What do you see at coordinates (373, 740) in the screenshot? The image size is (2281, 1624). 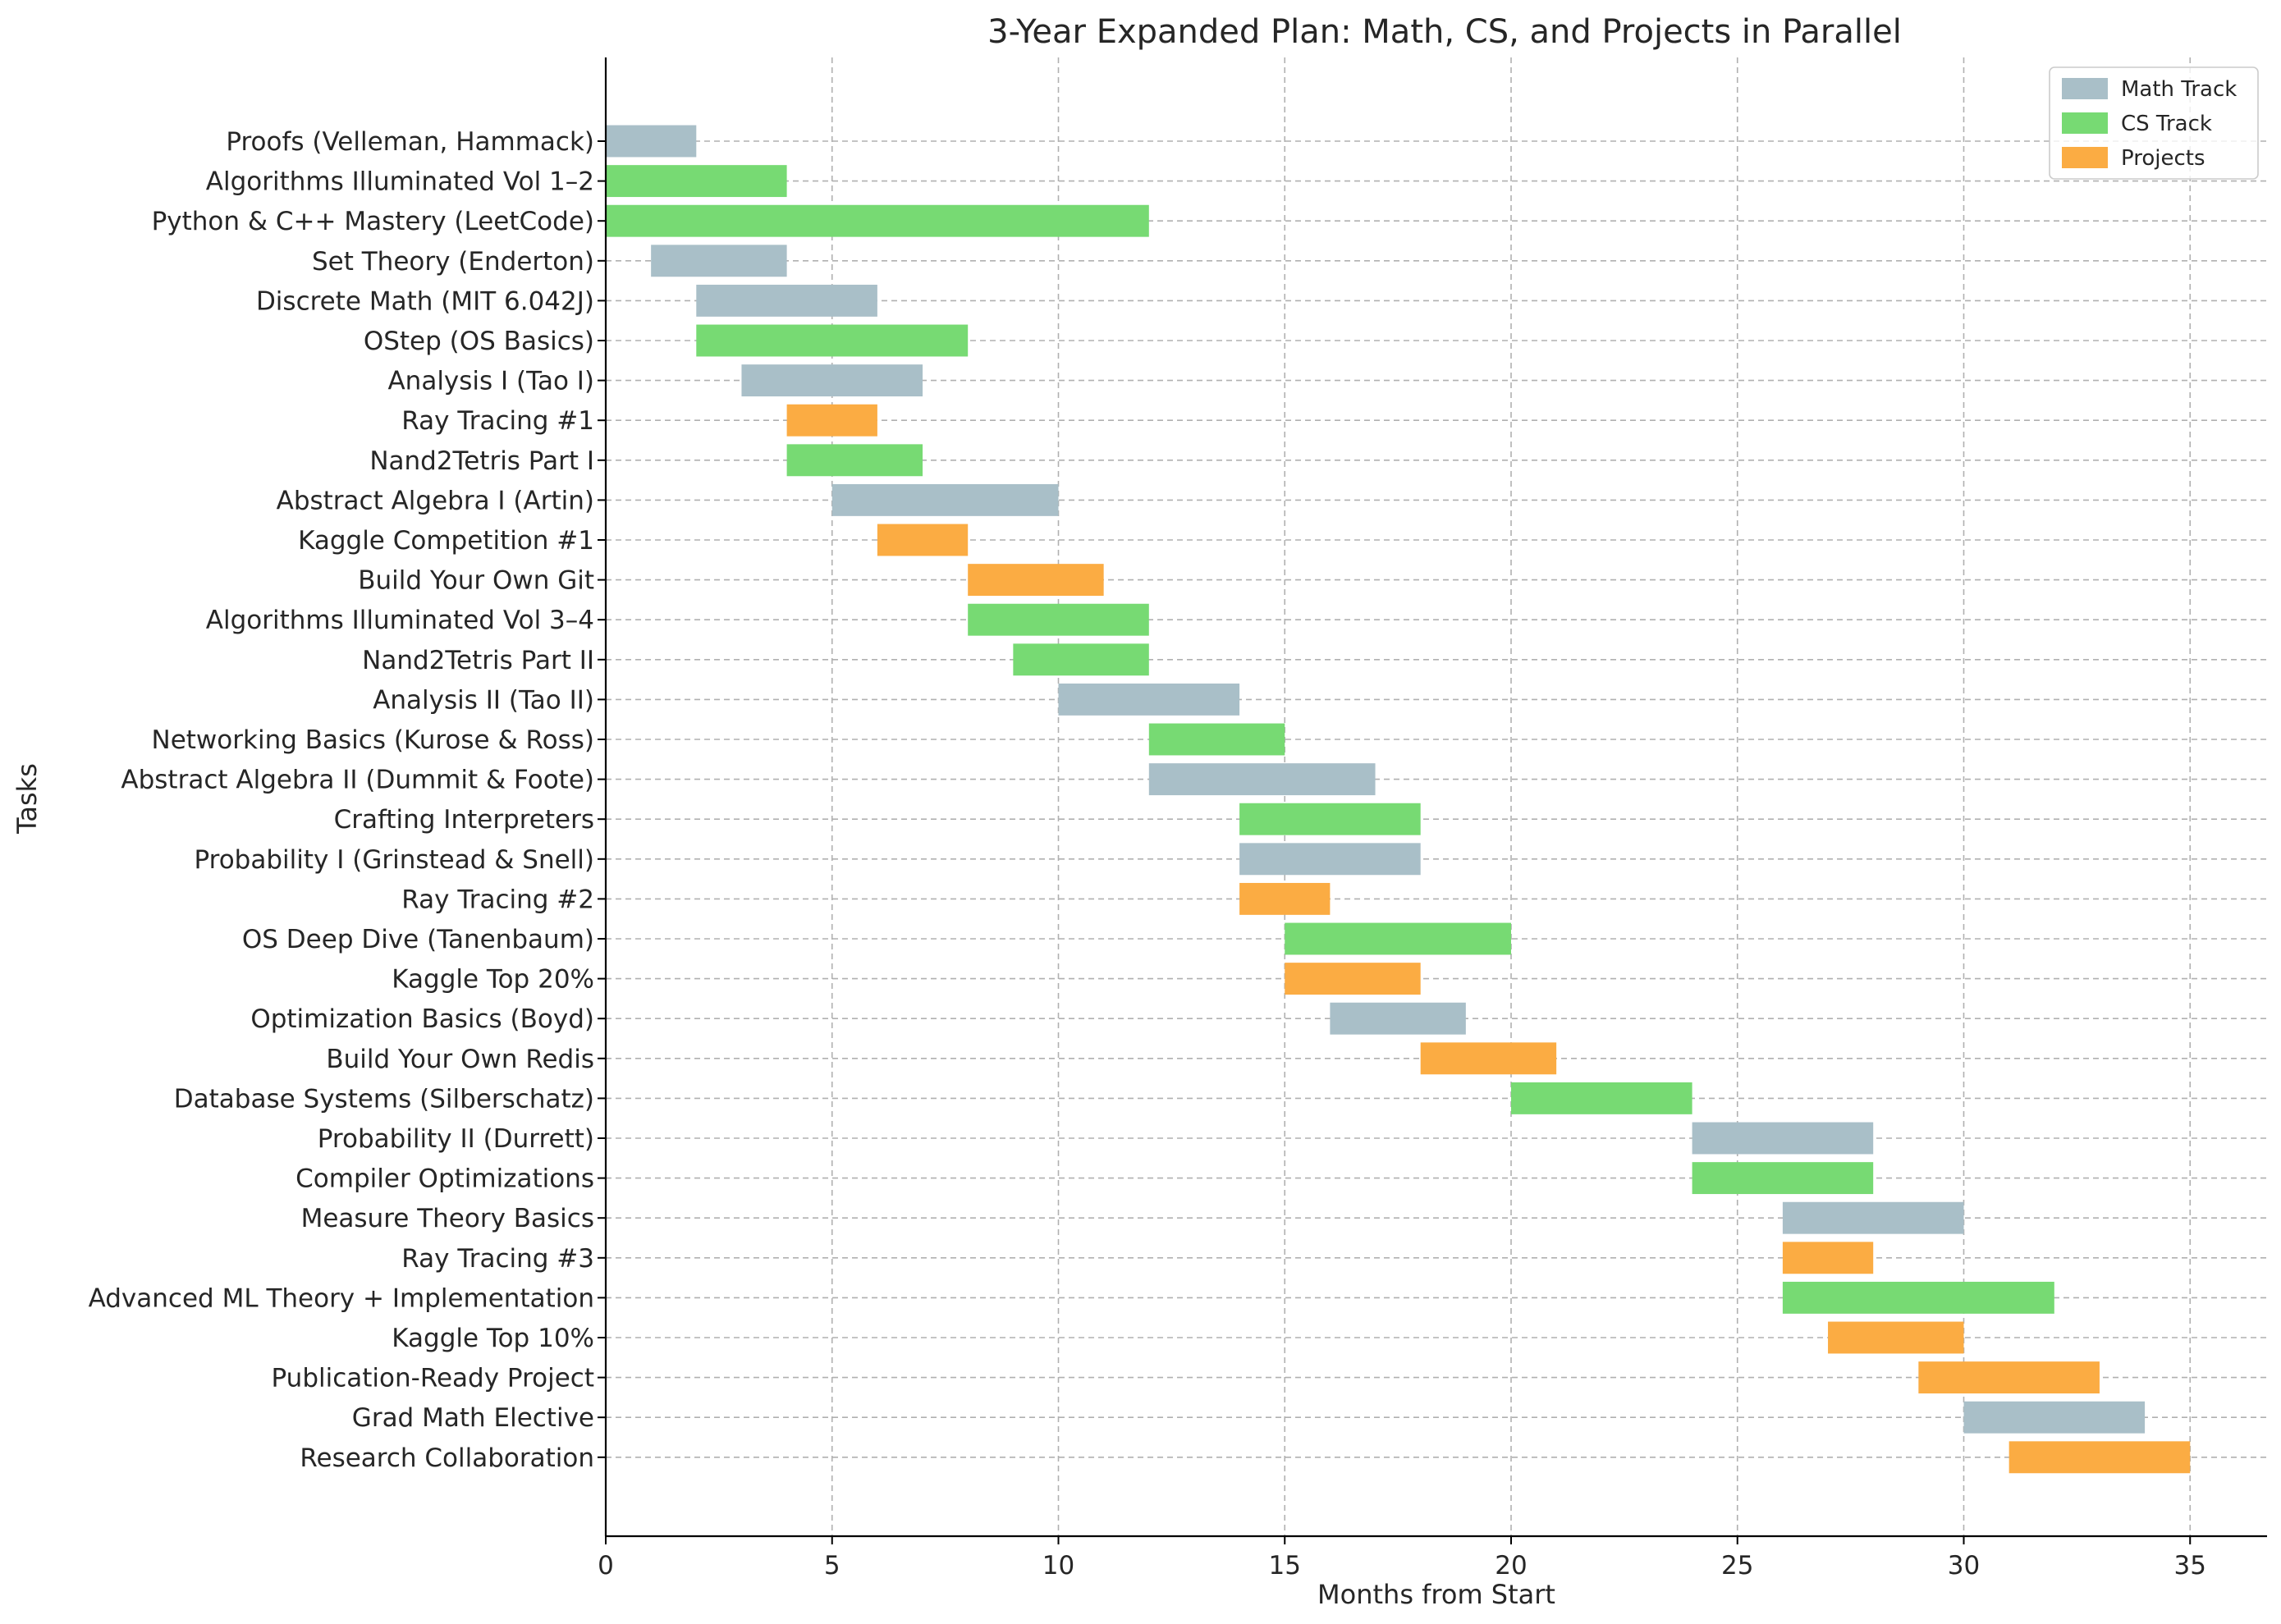 I see `task-label: Networking Basics (Kurose & Ross)` at bounding box center [373, 740].